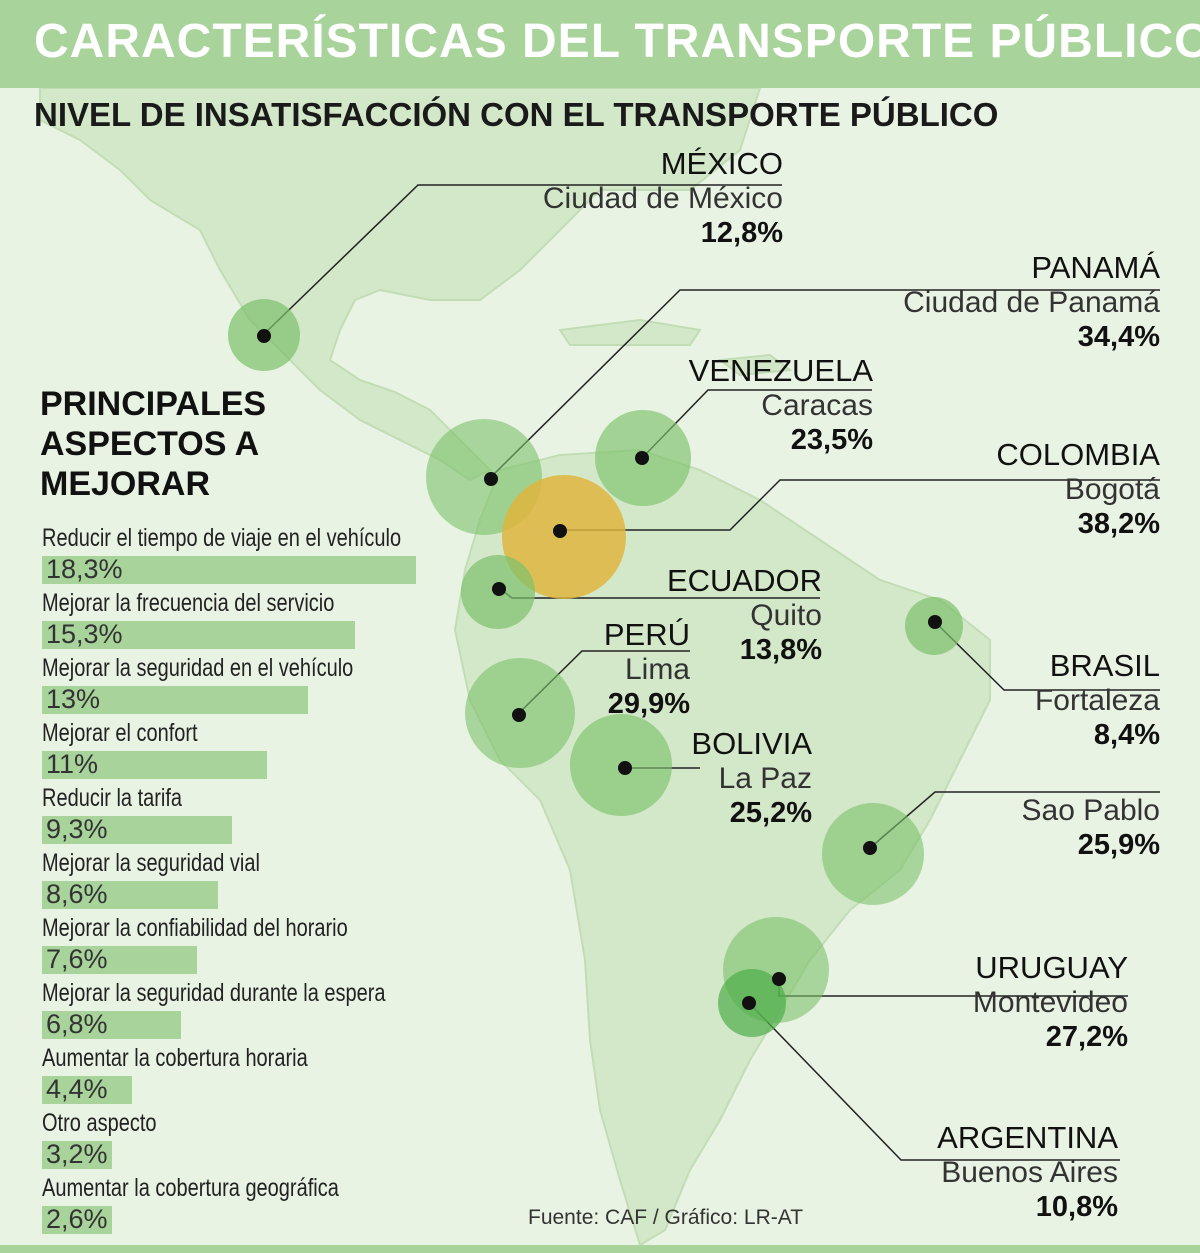 This screenshot has height=1253, width=1200. What do you see at coordinates (786, 615) in the screenshot?
I see `city-name: Quito` at bounding box center [786, 615].